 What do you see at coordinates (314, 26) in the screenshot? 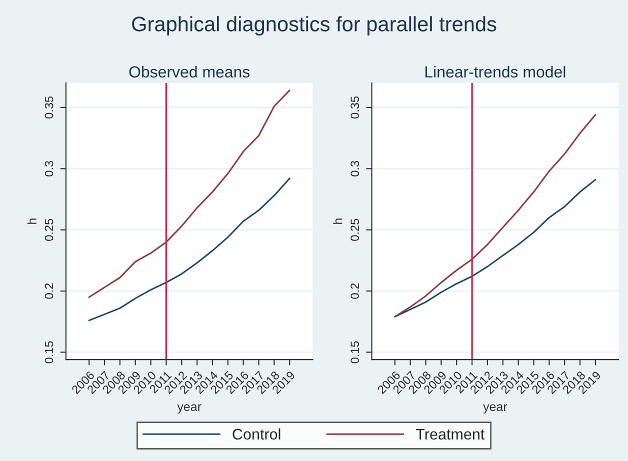
I see `chart-title: Graphical diagnostics for parallel trends` at bounding box center [314, 26].